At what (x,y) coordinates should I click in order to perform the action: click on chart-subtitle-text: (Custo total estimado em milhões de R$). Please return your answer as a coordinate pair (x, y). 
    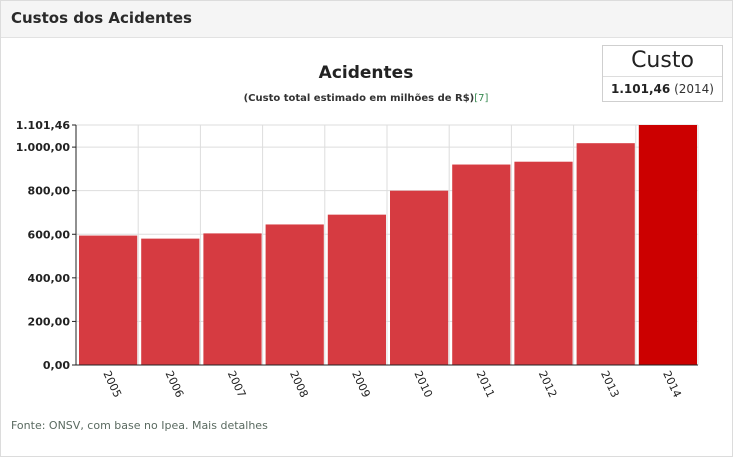
    Looking at the image, I should click on (359, 98).